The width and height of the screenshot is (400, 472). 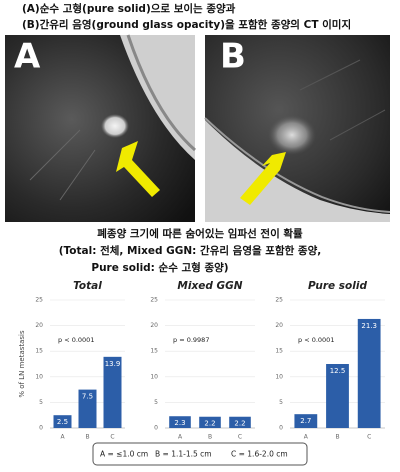 What do you see at coordinates (113, 364) in the screenshot?
I see `value-label: 13.9` at bounding box center [113, 364].